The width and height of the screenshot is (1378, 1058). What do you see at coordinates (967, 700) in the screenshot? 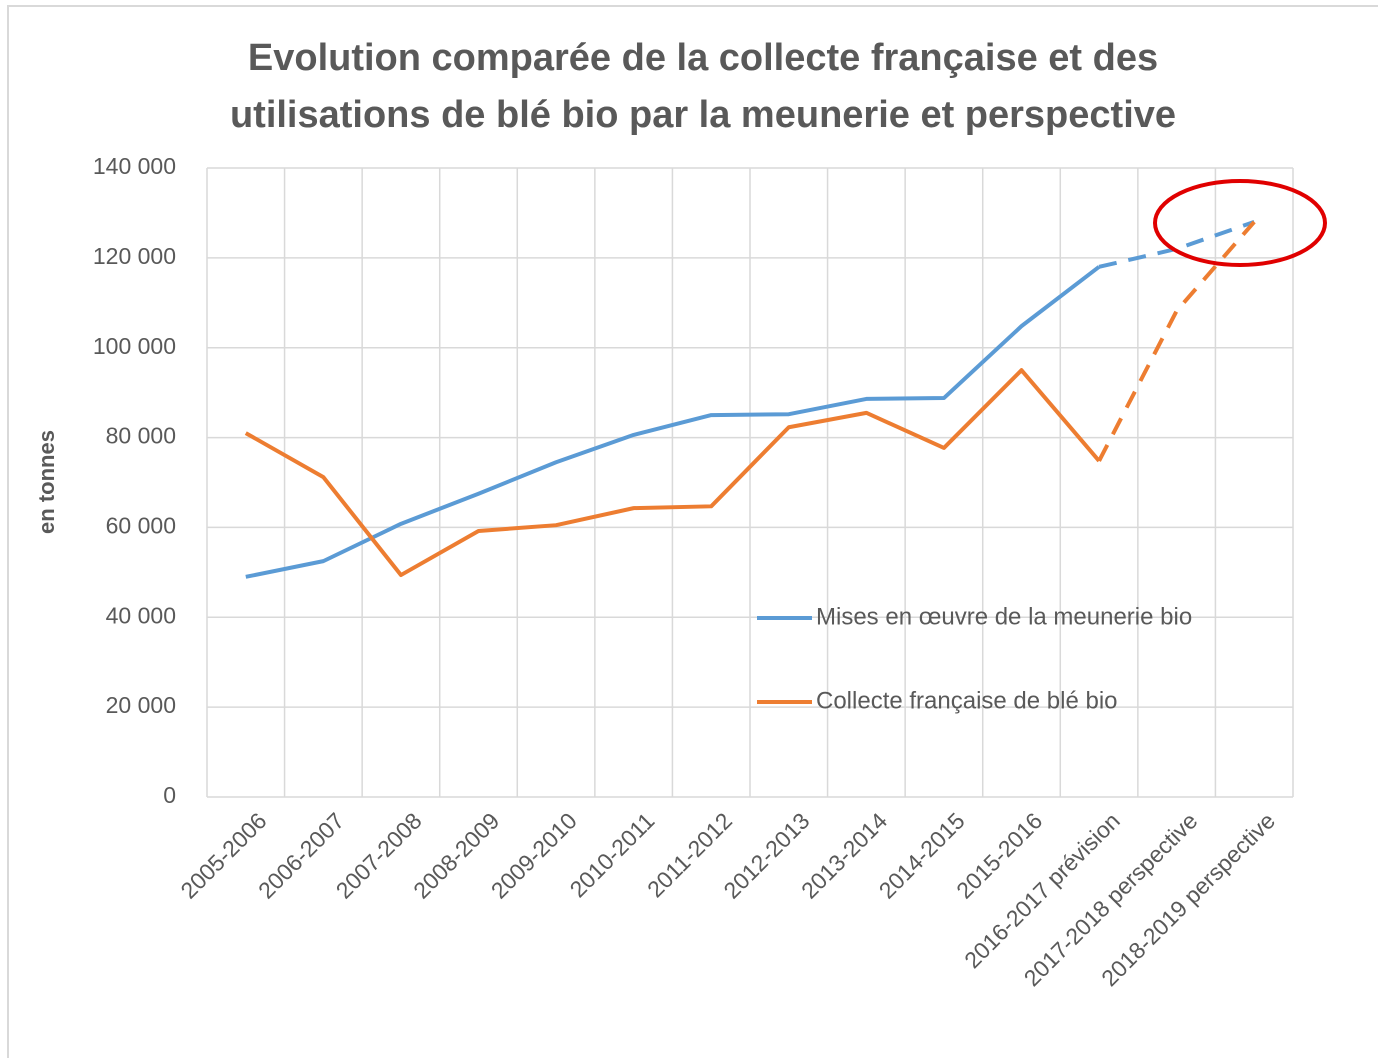
I see `legend-label: Collecte française de blé bio` at bounding box center [967, 700].